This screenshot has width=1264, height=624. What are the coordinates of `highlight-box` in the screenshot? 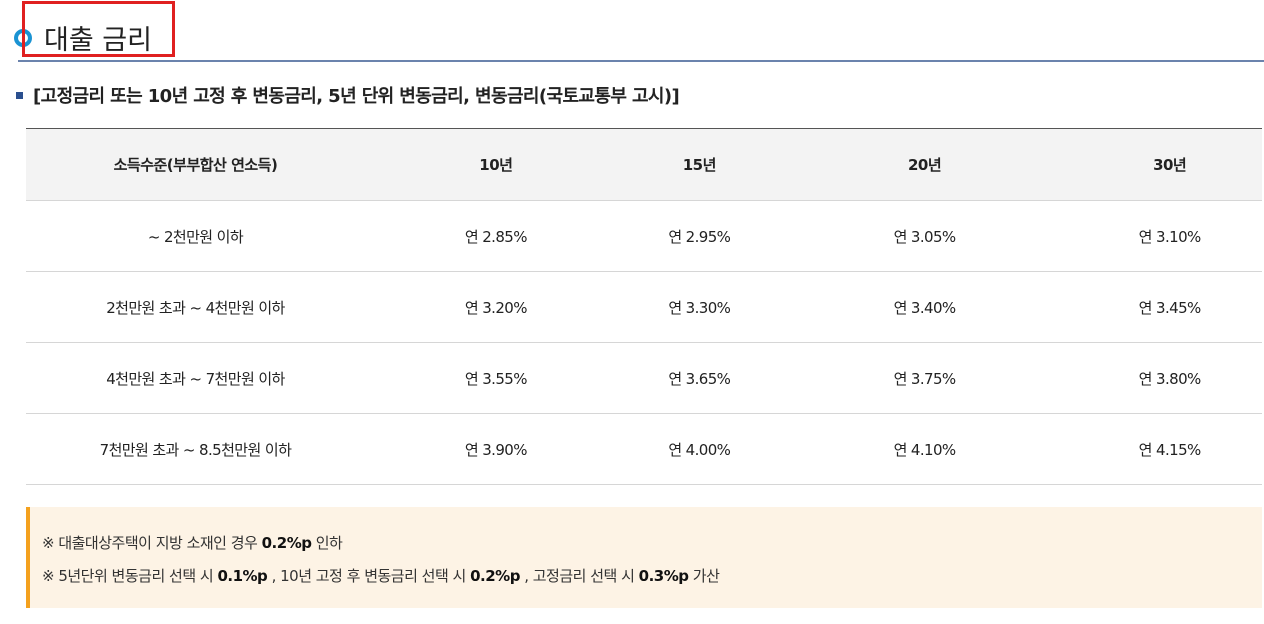 It's located at (98, 29).